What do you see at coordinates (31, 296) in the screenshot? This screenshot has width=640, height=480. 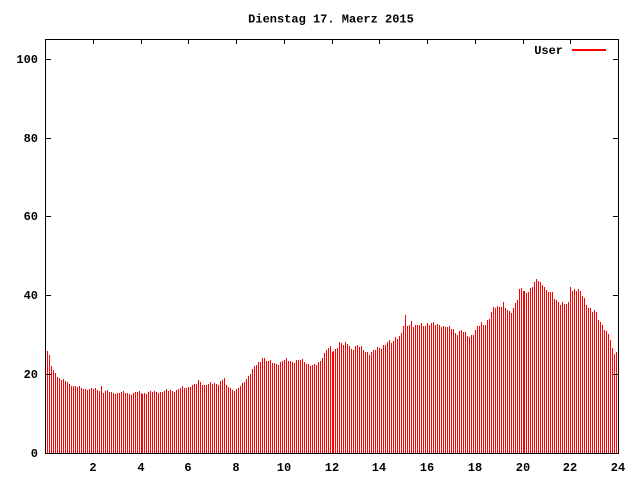 I see `svg-text: 40` at bounding box center [31, 296].